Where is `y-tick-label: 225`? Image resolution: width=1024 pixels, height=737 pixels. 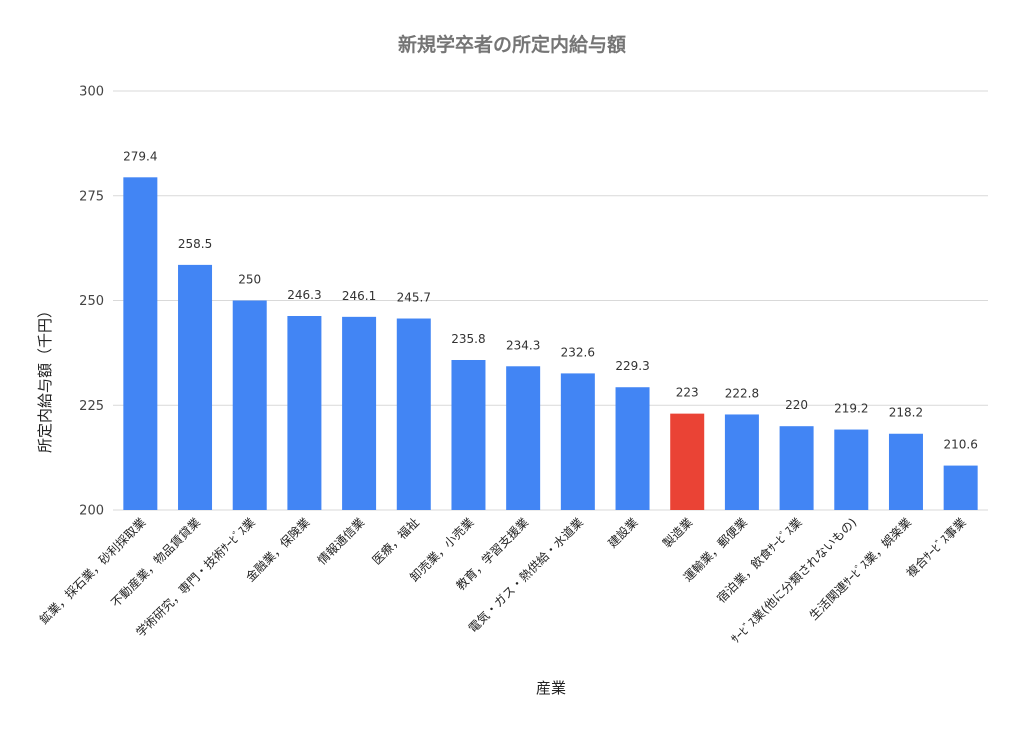
y-tick-label: 225 is located at coordinates (91, 406).